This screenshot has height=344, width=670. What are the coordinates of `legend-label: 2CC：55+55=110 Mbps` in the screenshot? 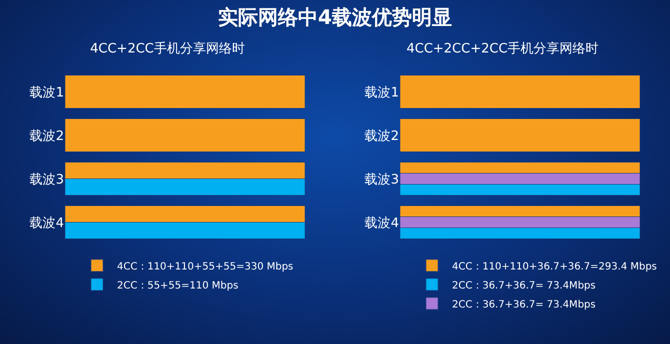 It's located at (177, 286).